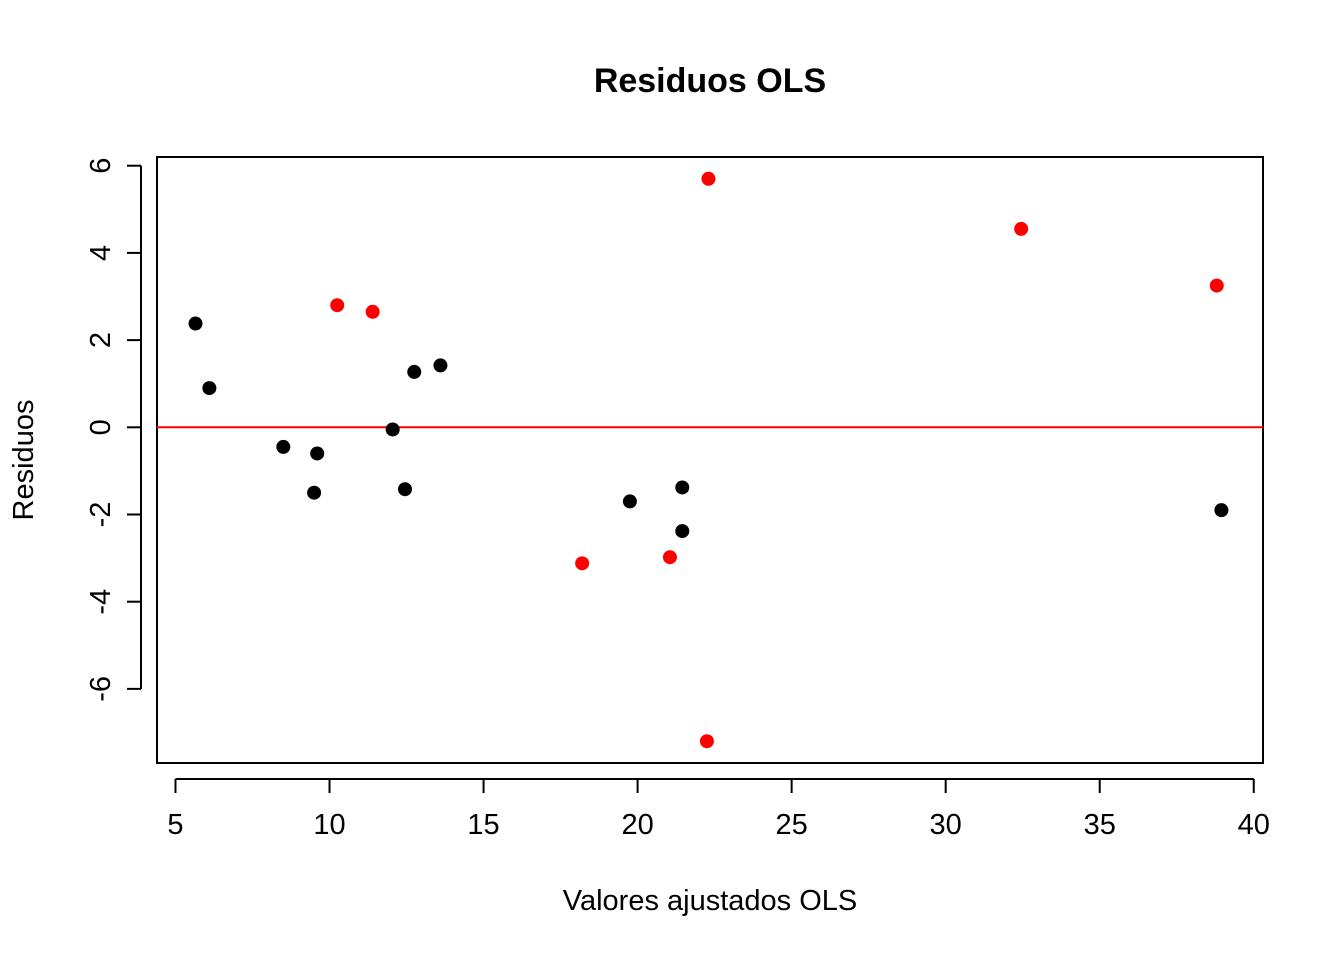  What do you see at coordinates (1254, 825) in the screenshot?
I see `x-tick-label: 40` at bounding box center [1254, 825].